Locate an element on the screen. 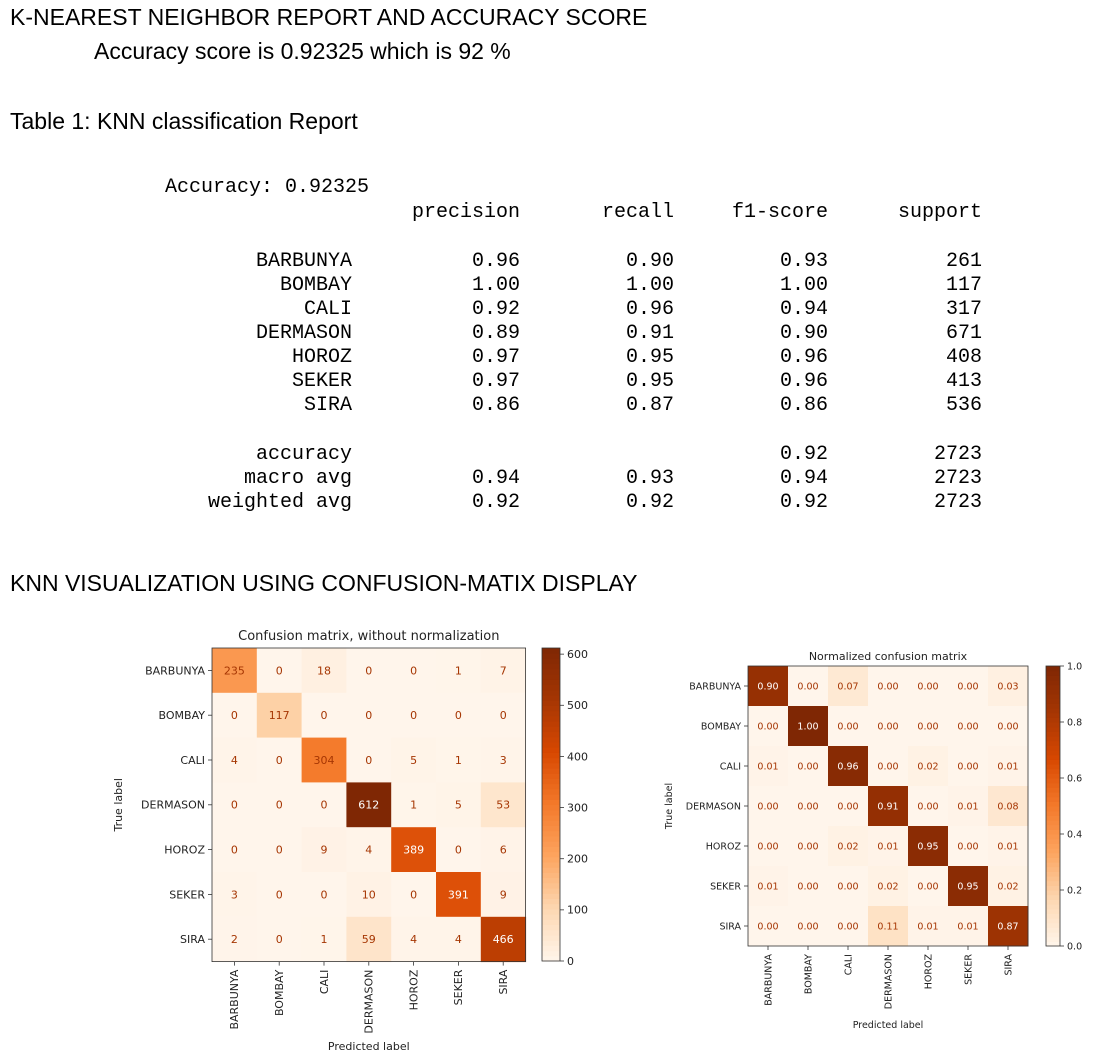  report-cell: 0.96 is located at coordinates (803, 381).